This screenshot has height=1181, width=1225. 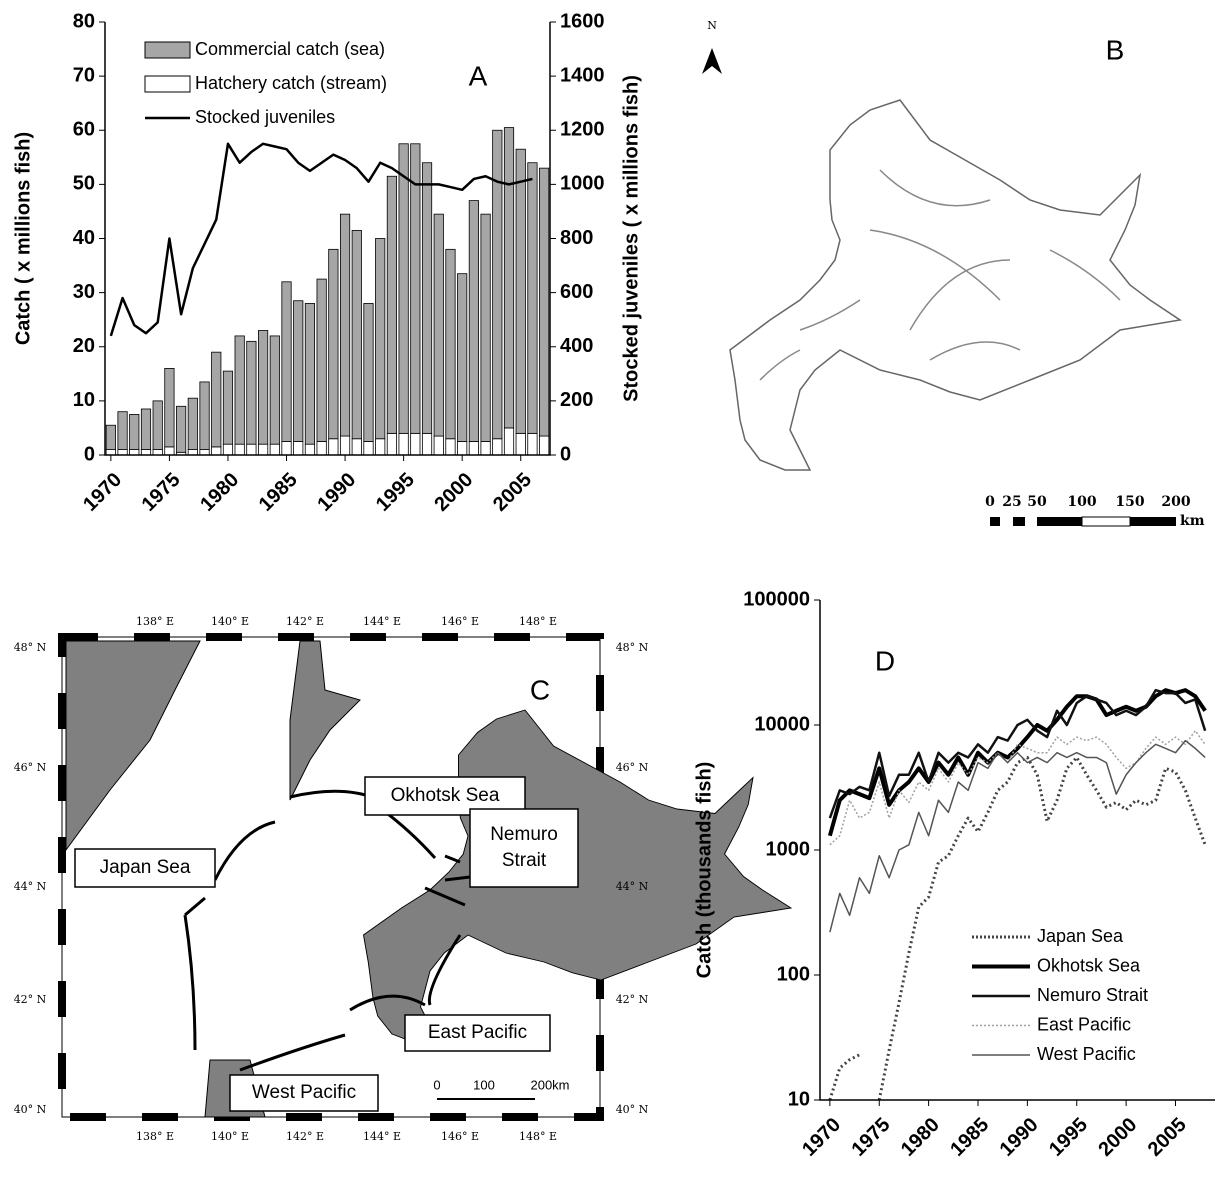 I want to click on y-tick-label: 100, so click(x=793, y=974).